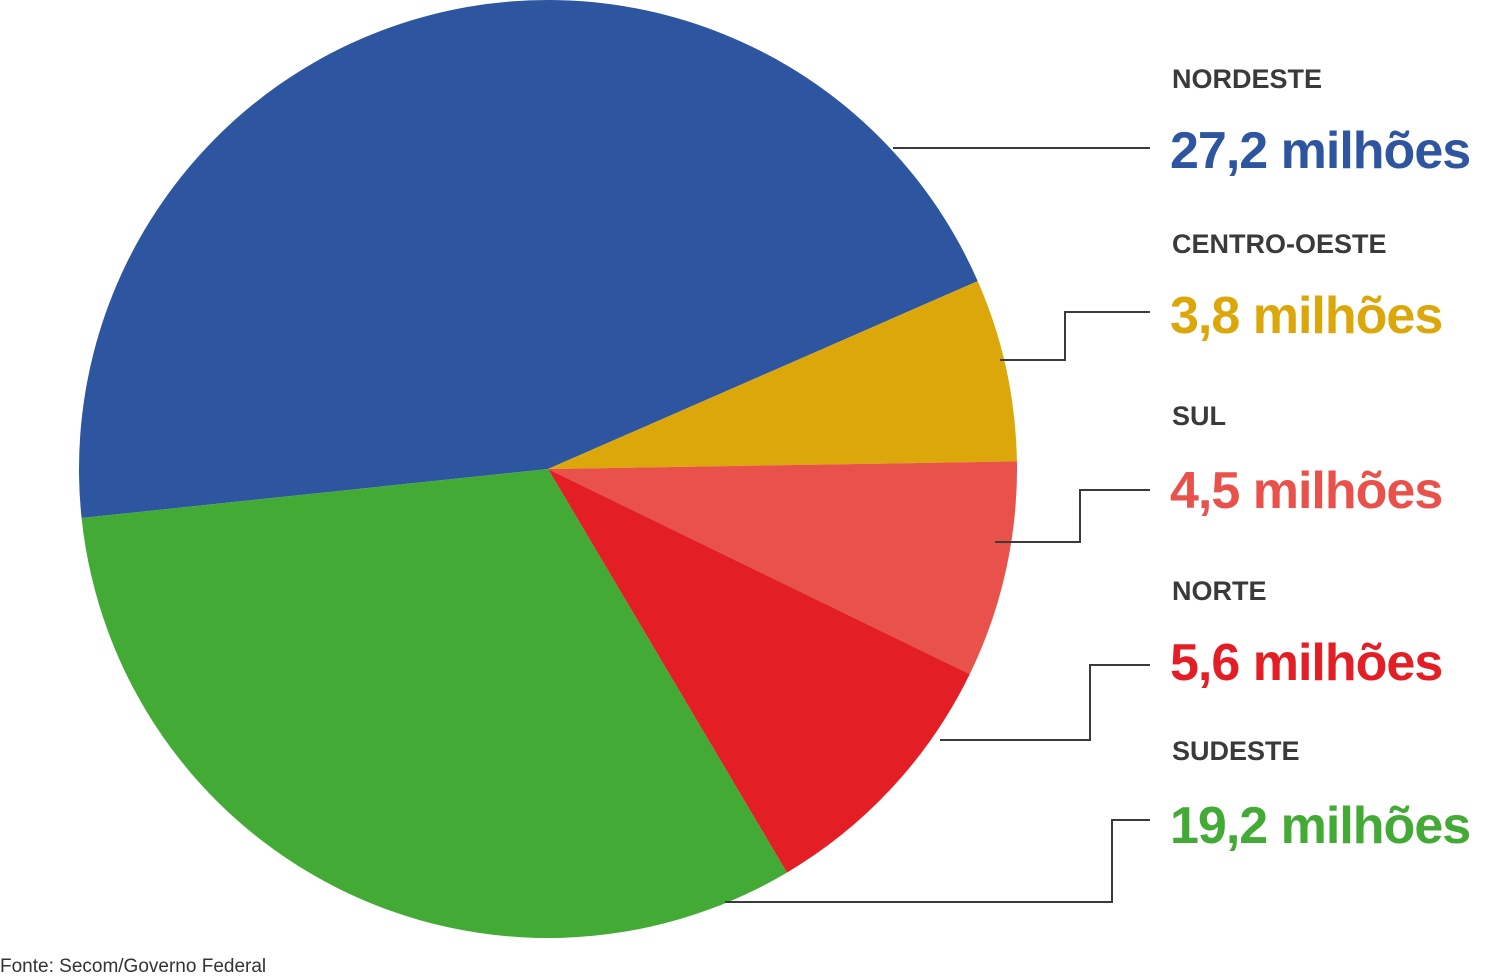 The image size is (1504, 979). What do you see at coordinates (1247, 79) in the screenshot?
I see `legend-label: NORDESTE` at bounding box center [1247, 79].